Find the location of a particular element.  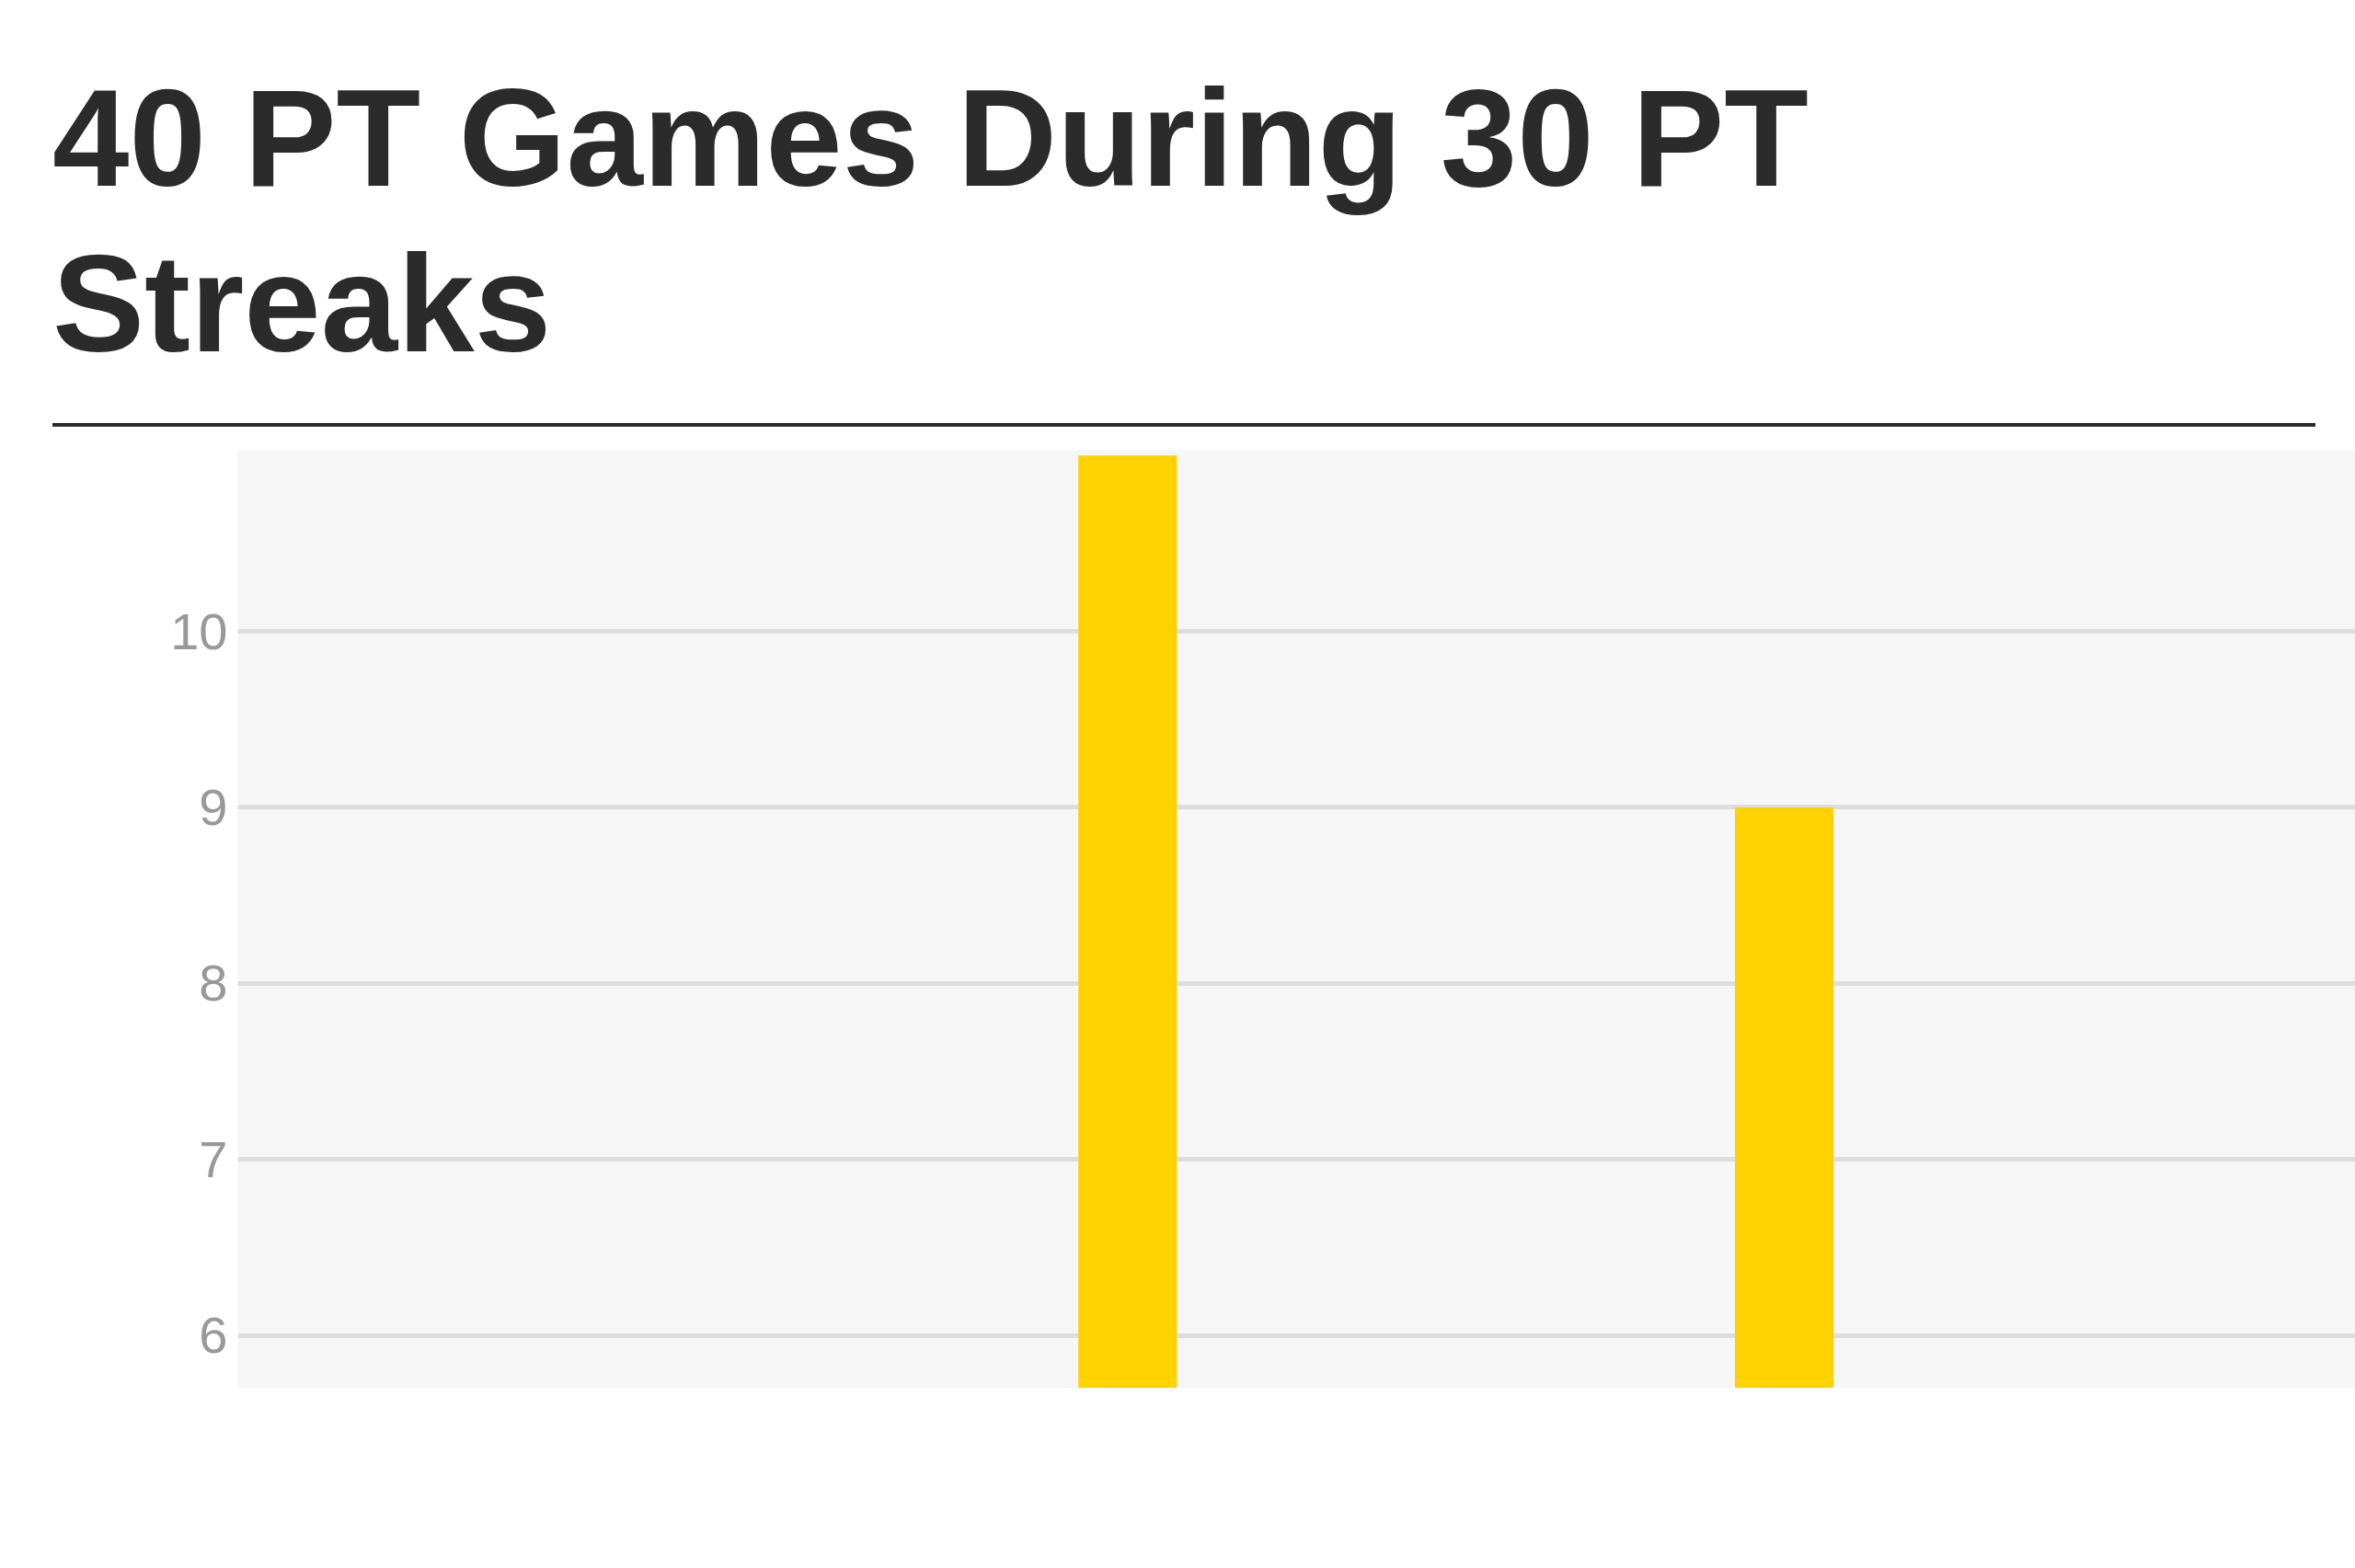

y-tick-label: 8 is located at coordinates (213, 983).